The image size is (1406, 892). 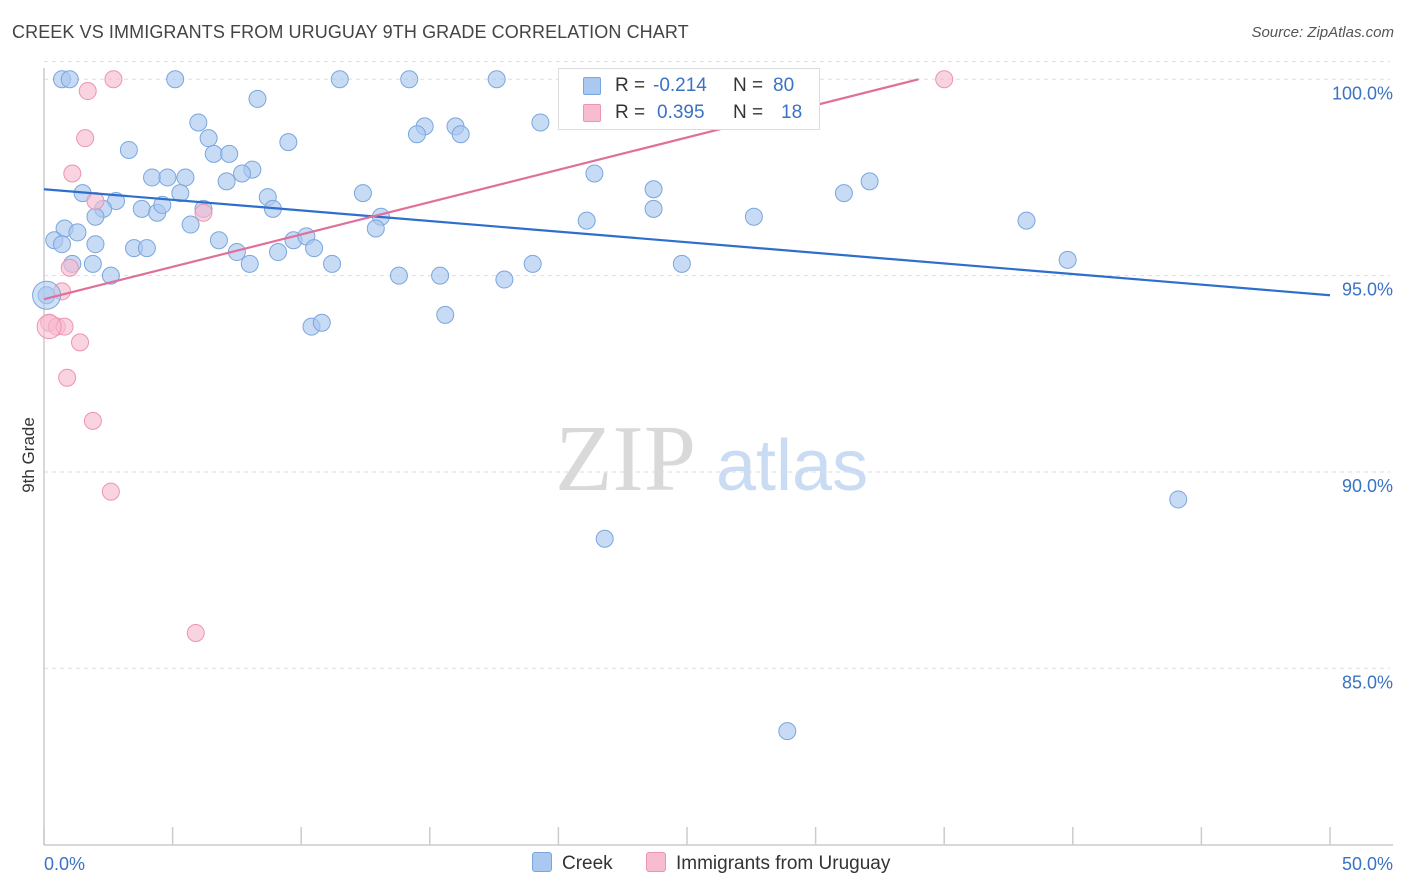 I want to click on creek-n-label: N =, so click(x=748, y=85).